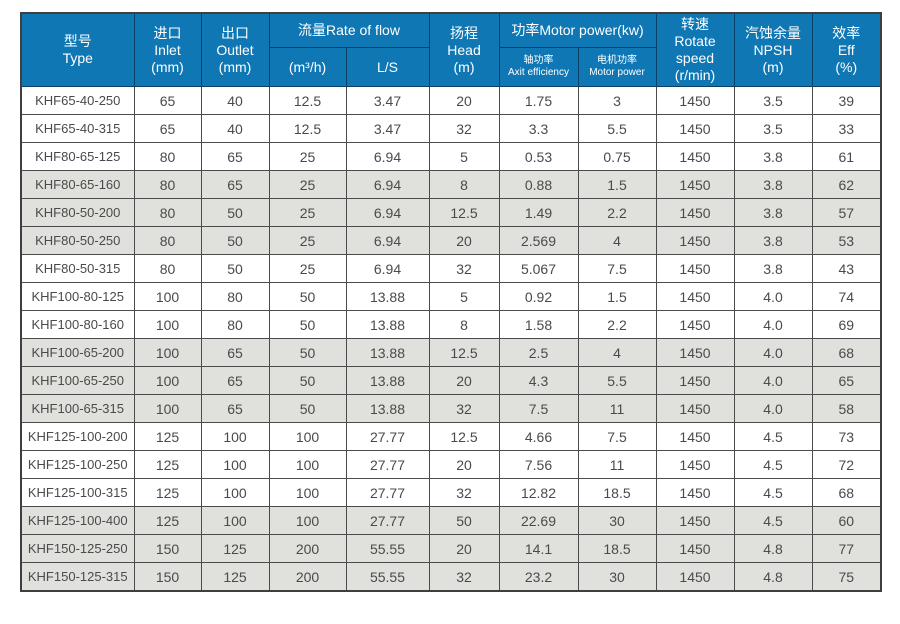 This screenshot has width=900, height=624. I want to click on cell-type: KHF80-50-250, so click(77, 241).